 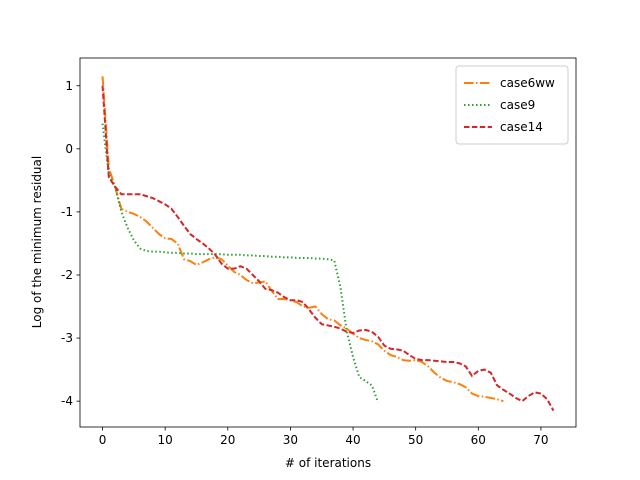 What do you see at coordinates (103, 440) in the screenshot?
I see `x-tick-label: 0` at bounding box center [103, 440].